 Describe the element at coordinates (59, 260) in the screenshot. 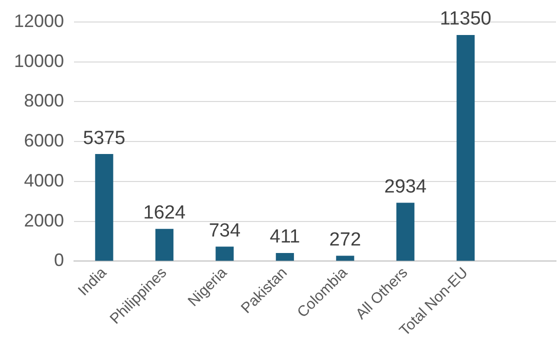

I see `y-tick-label: 0` at that location.